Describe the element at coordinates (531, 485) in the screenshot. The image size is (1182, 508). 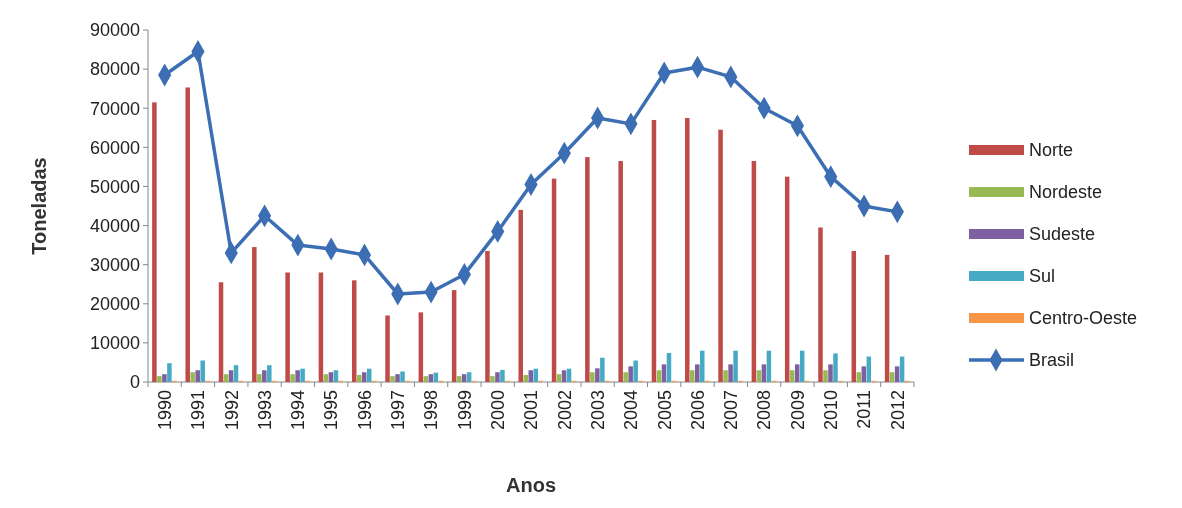
I see `x-axis-title: Anos` at that location.